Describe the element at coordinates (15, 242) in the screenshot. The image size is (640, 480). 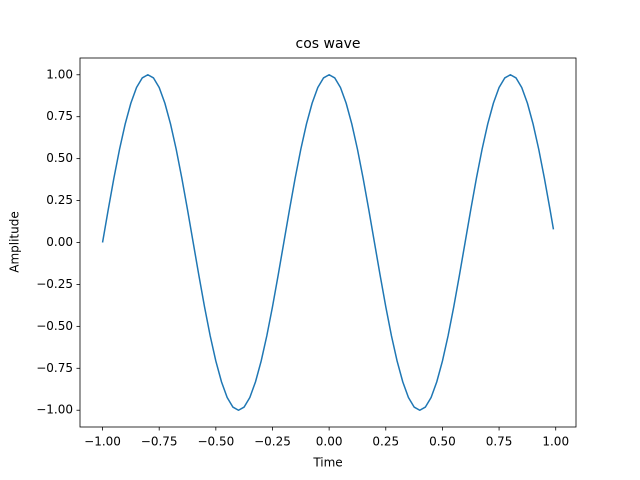
I see `y-axis-label: Amplitude` at that location.